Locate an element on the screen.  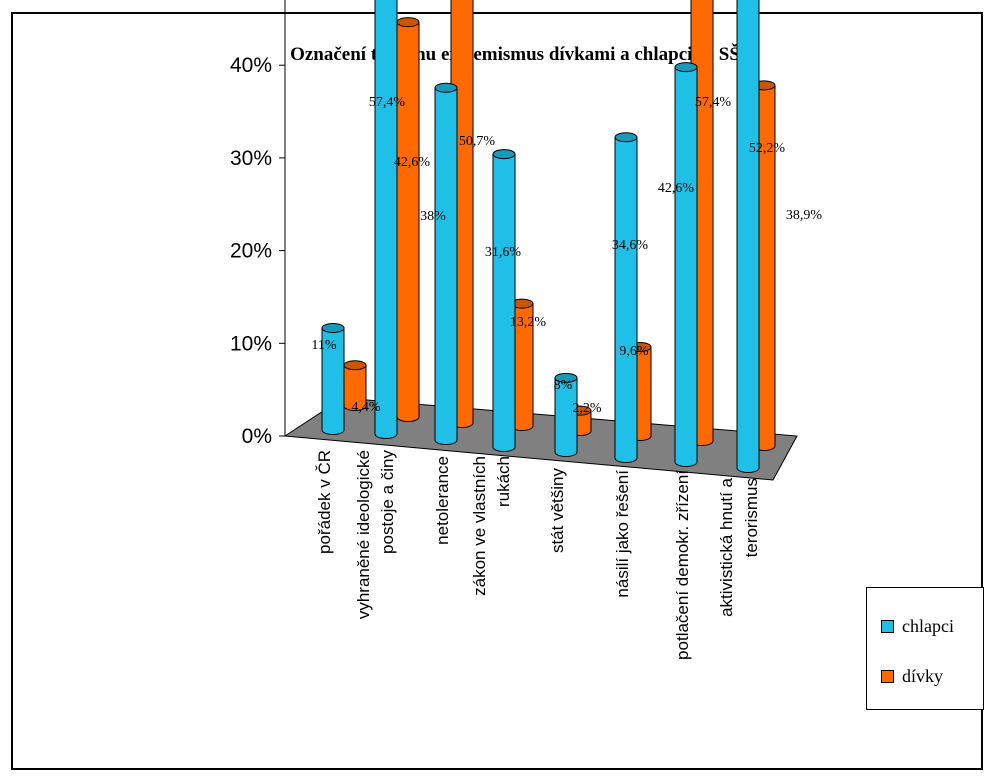
data-label-chlapci-7: 52,2% is located at coordinates (767, 148).